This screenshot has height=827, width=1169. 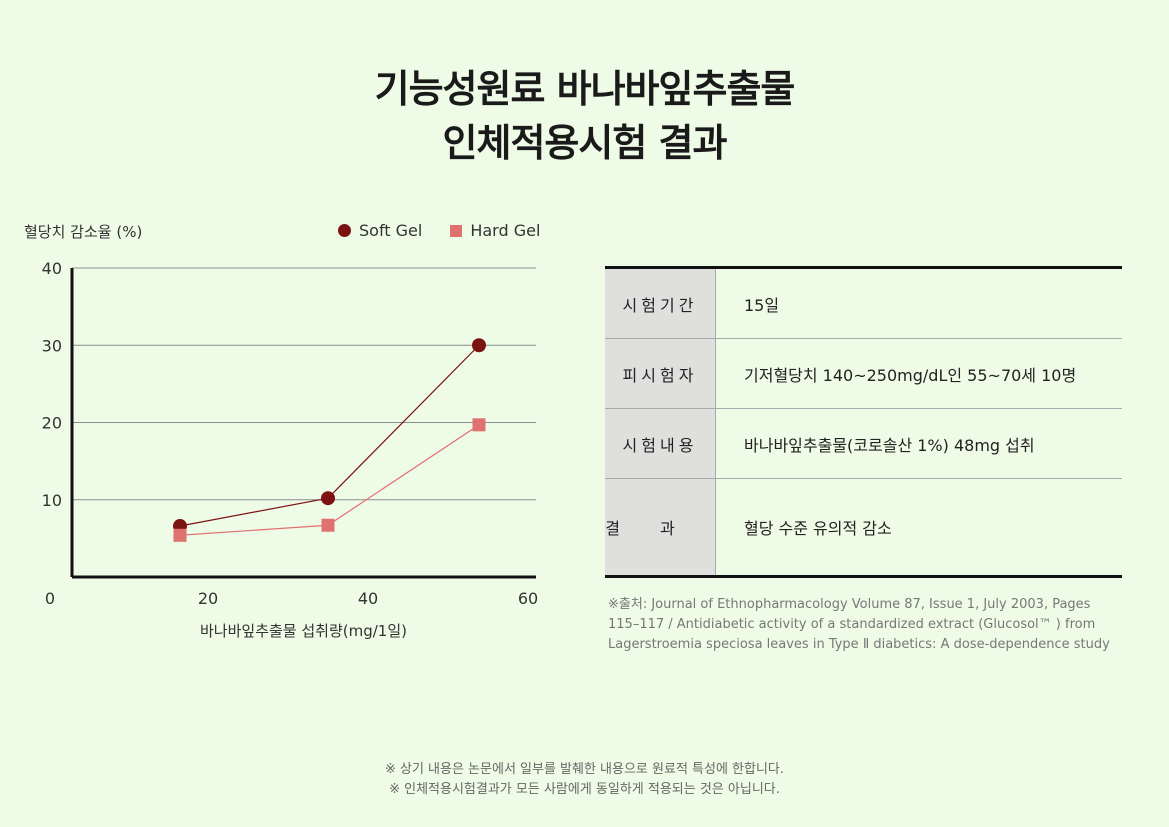 What do you see at coordinates (660, 443) in the screenshot?
I see `table-key-cell: 시험내용` at bounding box center [660, 443].